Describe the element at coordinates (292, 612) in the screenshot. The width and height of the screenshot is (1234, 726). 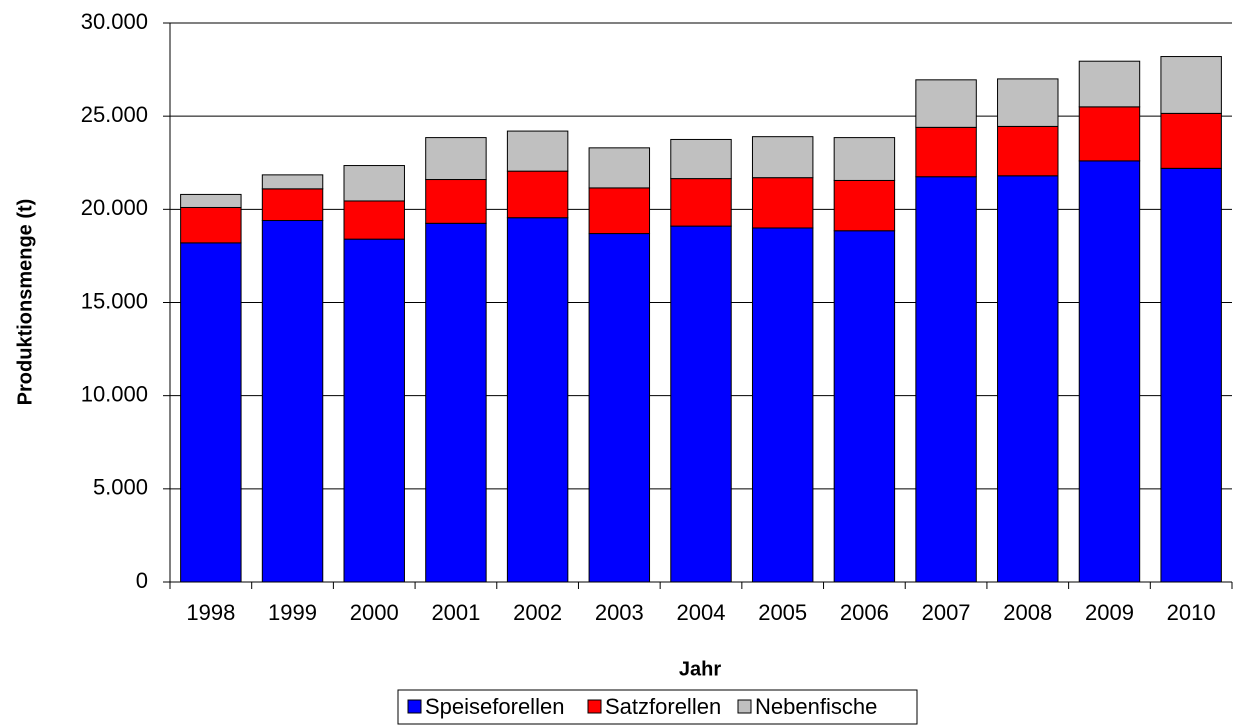
I see `x-tick-label: 1999` at that location.